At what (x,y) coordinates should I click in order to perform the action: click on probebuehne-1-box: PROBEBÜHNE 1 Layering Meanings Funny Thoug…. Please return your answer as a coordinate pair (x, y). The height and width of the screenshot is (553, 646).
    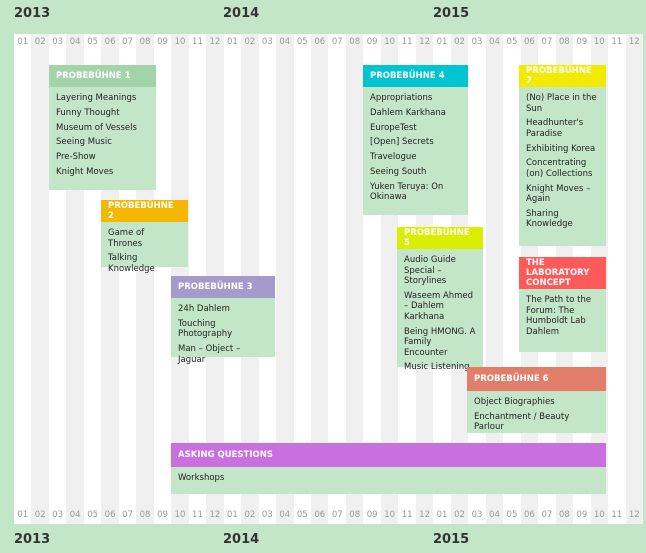
    Looking at the image, I should click on (102, 127).